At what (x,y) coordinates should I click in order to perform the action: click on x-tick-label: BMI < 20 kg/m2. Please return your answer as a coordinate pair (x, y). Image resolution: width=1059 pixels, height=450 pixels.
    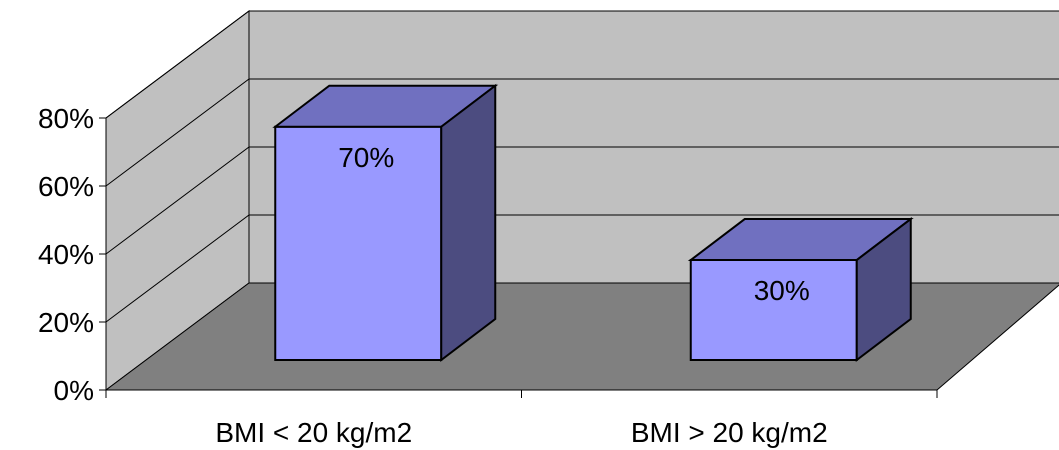
    Looking at the image, I should click on (313, 432).